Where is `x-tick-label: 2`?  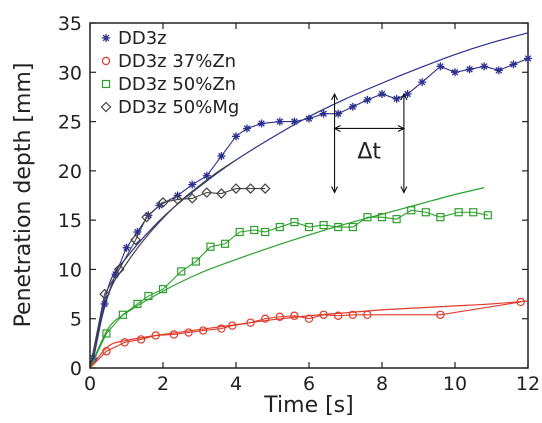 x-tick-label: 2 is located at coordinates (163, 384).